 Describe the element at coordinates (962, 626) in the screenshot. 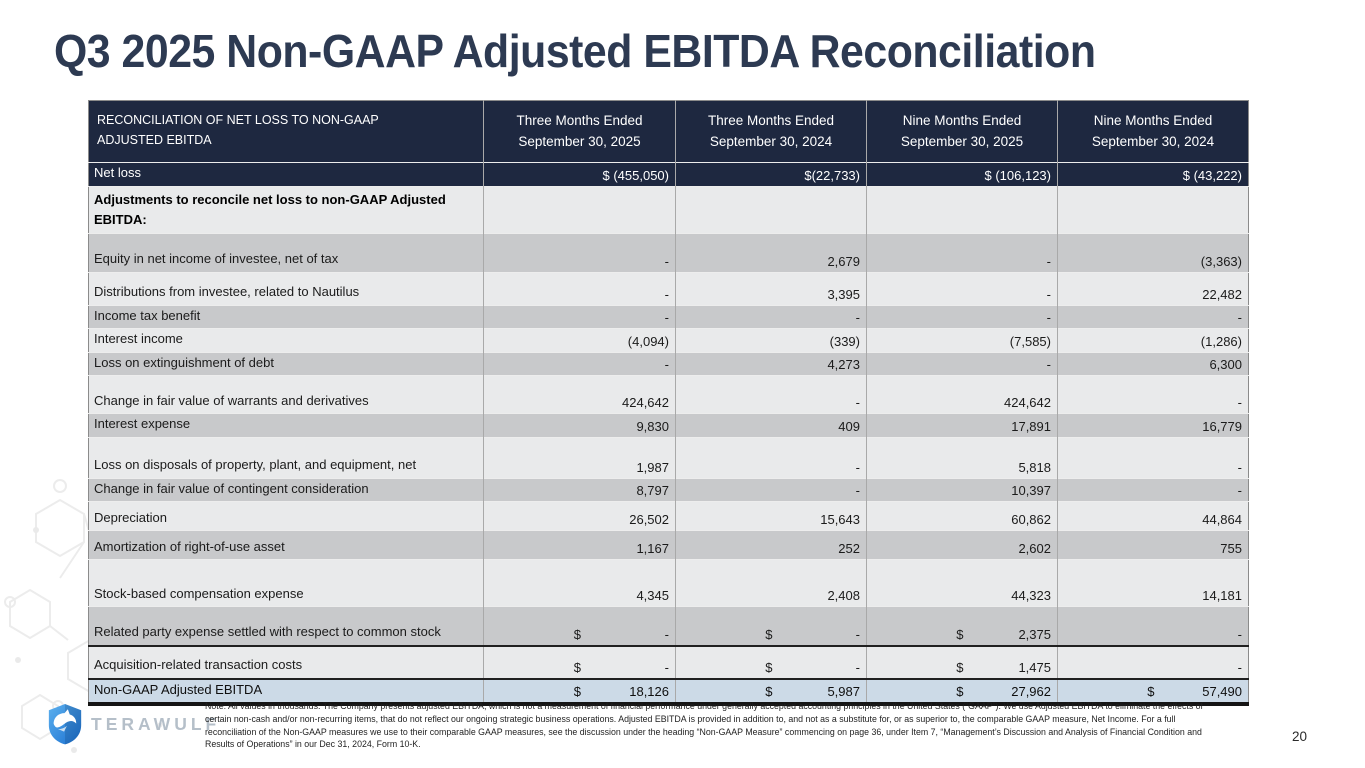

I see `table-cell: $2,375` at that location.